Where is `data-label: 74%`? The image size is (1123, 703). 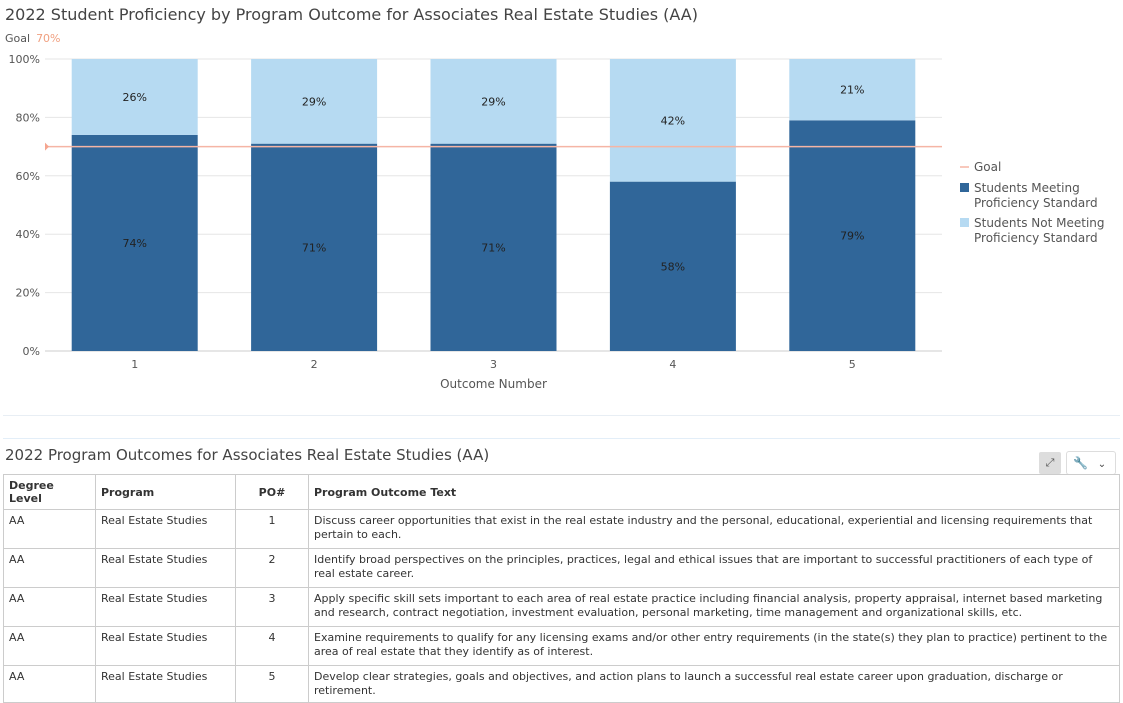
data-label: 74% is located at coordinates (134, 243).